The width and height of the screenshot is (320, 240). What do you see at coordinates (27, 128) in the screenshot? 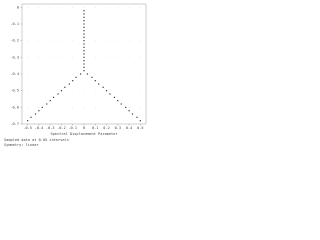
I see `x-tick-label: -0.5` at bounding box center [27, 128].